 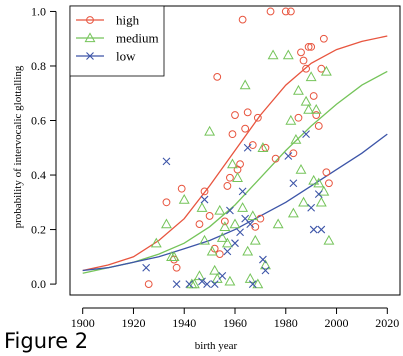 I want to click on legend-marker-high, so click(x=90, y=20).